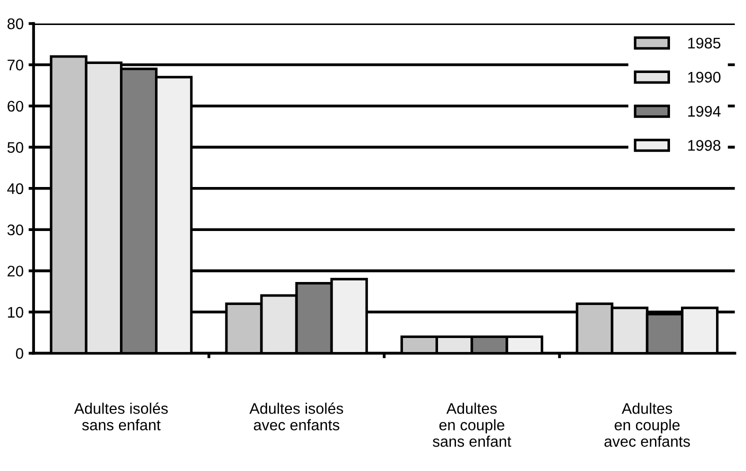 Image resolution: width=746 pixels, height=471 pixels. I want to click on x-tick-label: Adultes en couple sans enfant, so click(472, 424).